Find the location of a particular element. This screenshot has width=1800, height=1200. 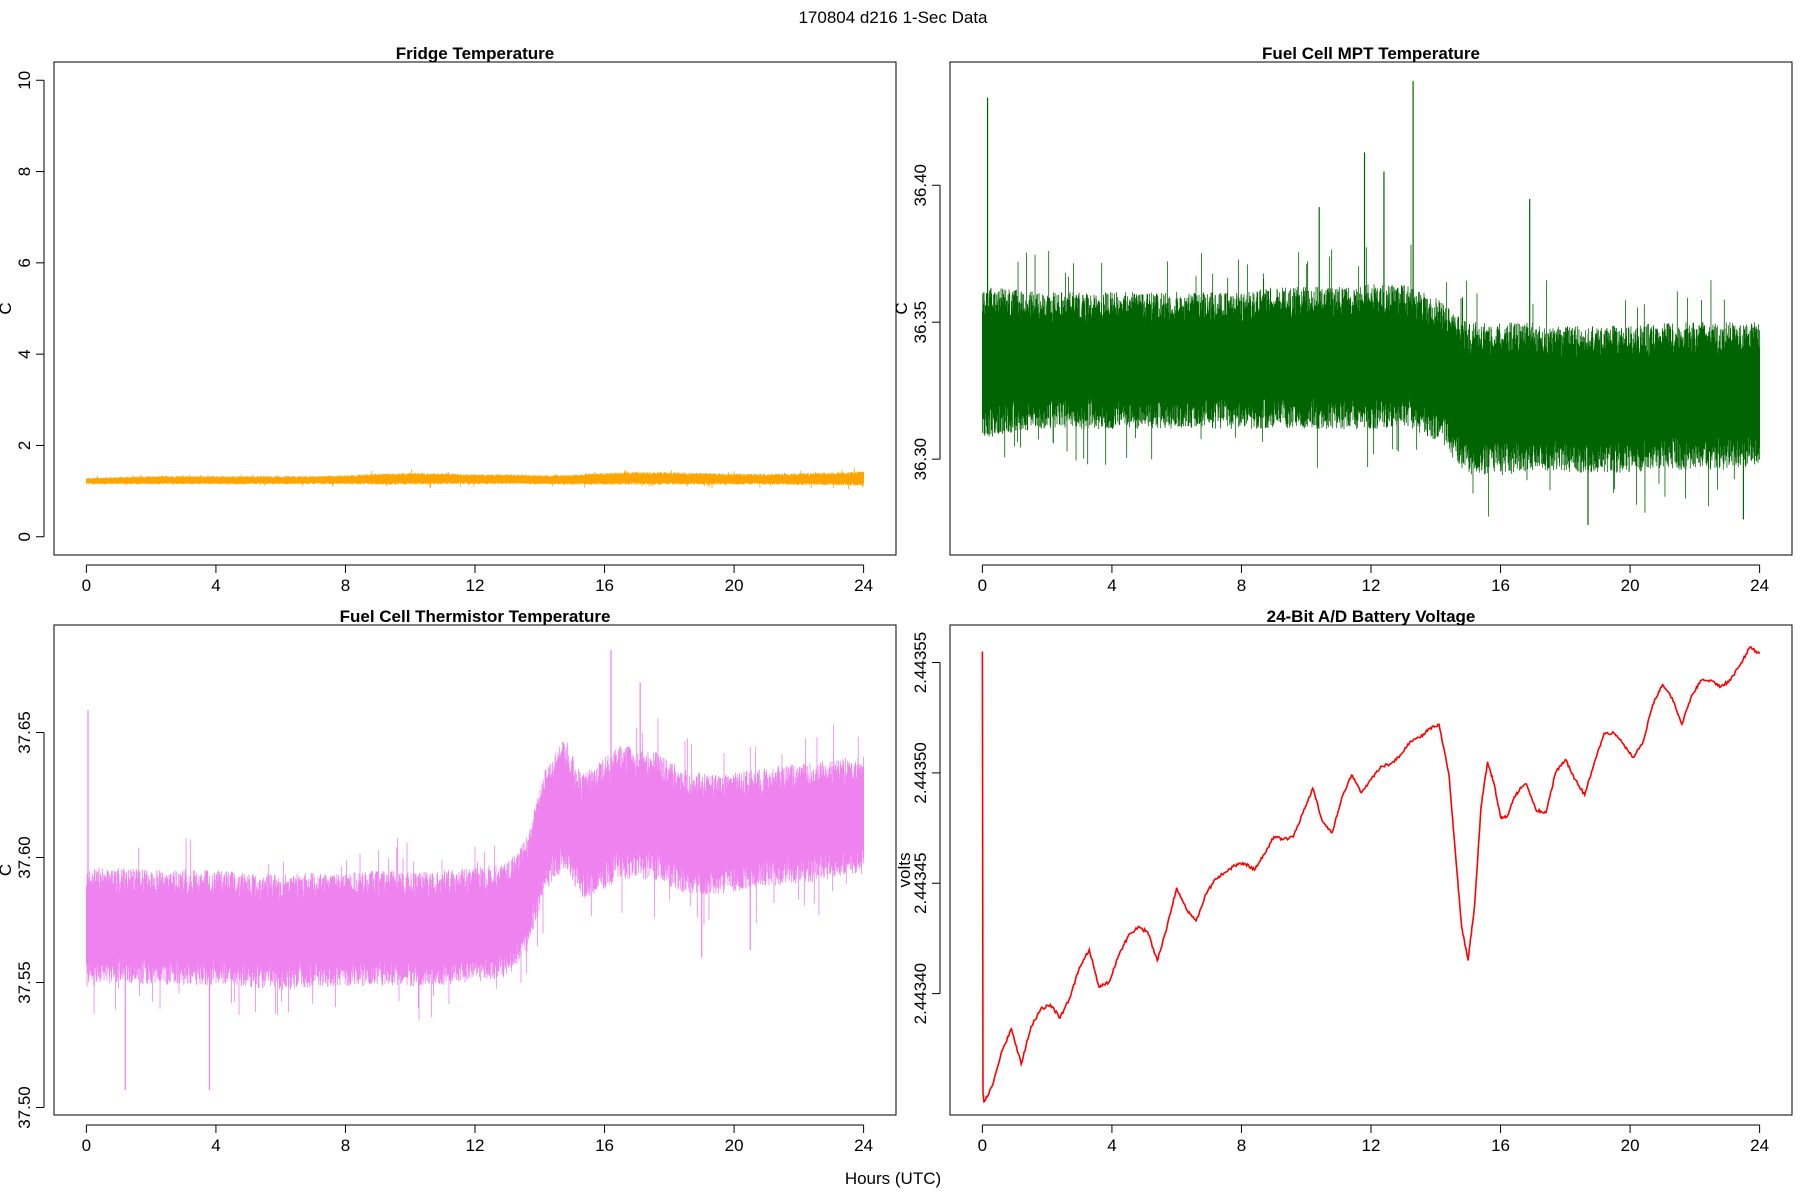

y-tick-label: 36.35 is located at coordinates (920, 322).